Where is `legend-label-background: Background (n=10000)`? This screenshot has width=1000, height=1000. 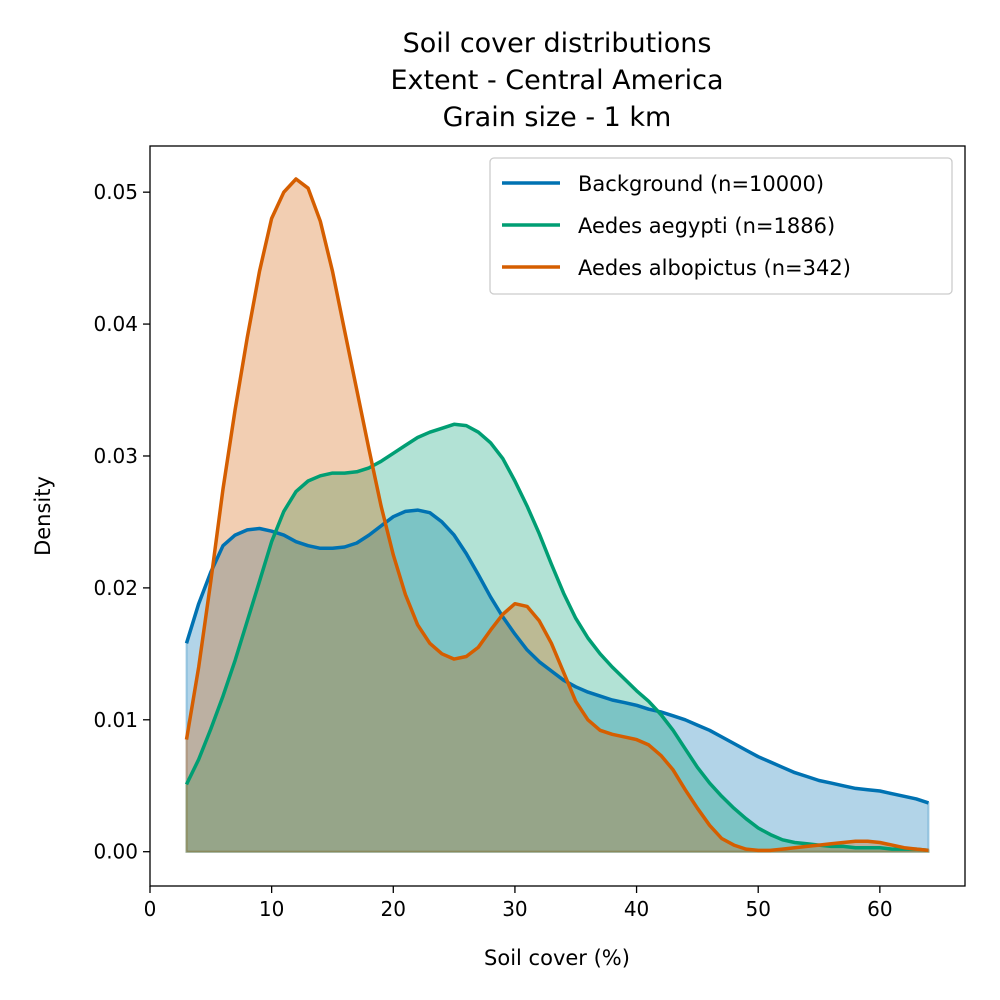 legend-label-background: Background (n=10000) is located at coordinates (701, 184).